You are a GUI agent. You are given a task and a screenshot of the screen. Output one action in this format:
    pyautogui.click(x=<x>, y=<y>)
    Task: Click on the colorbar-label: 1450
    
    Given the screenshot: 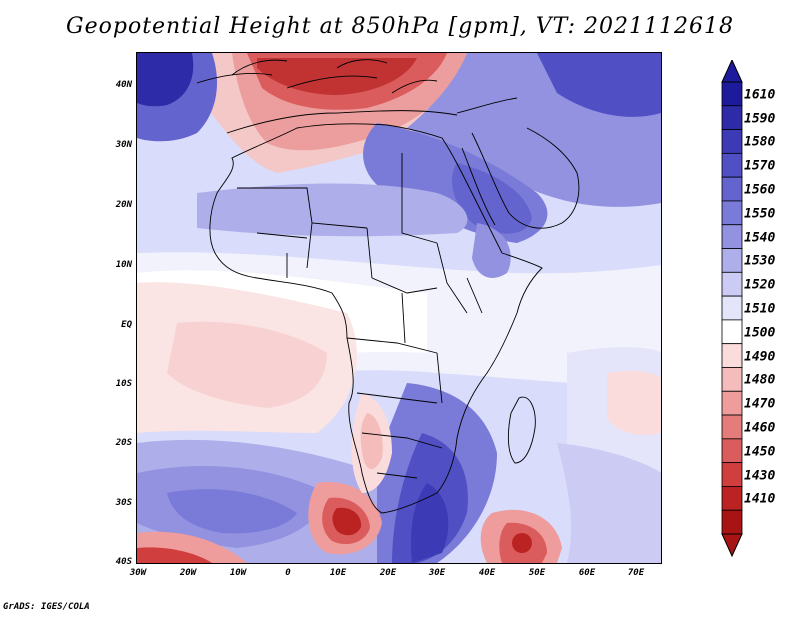 What is the action you would take?
    pyautogui.click(x=760, y=452)
    